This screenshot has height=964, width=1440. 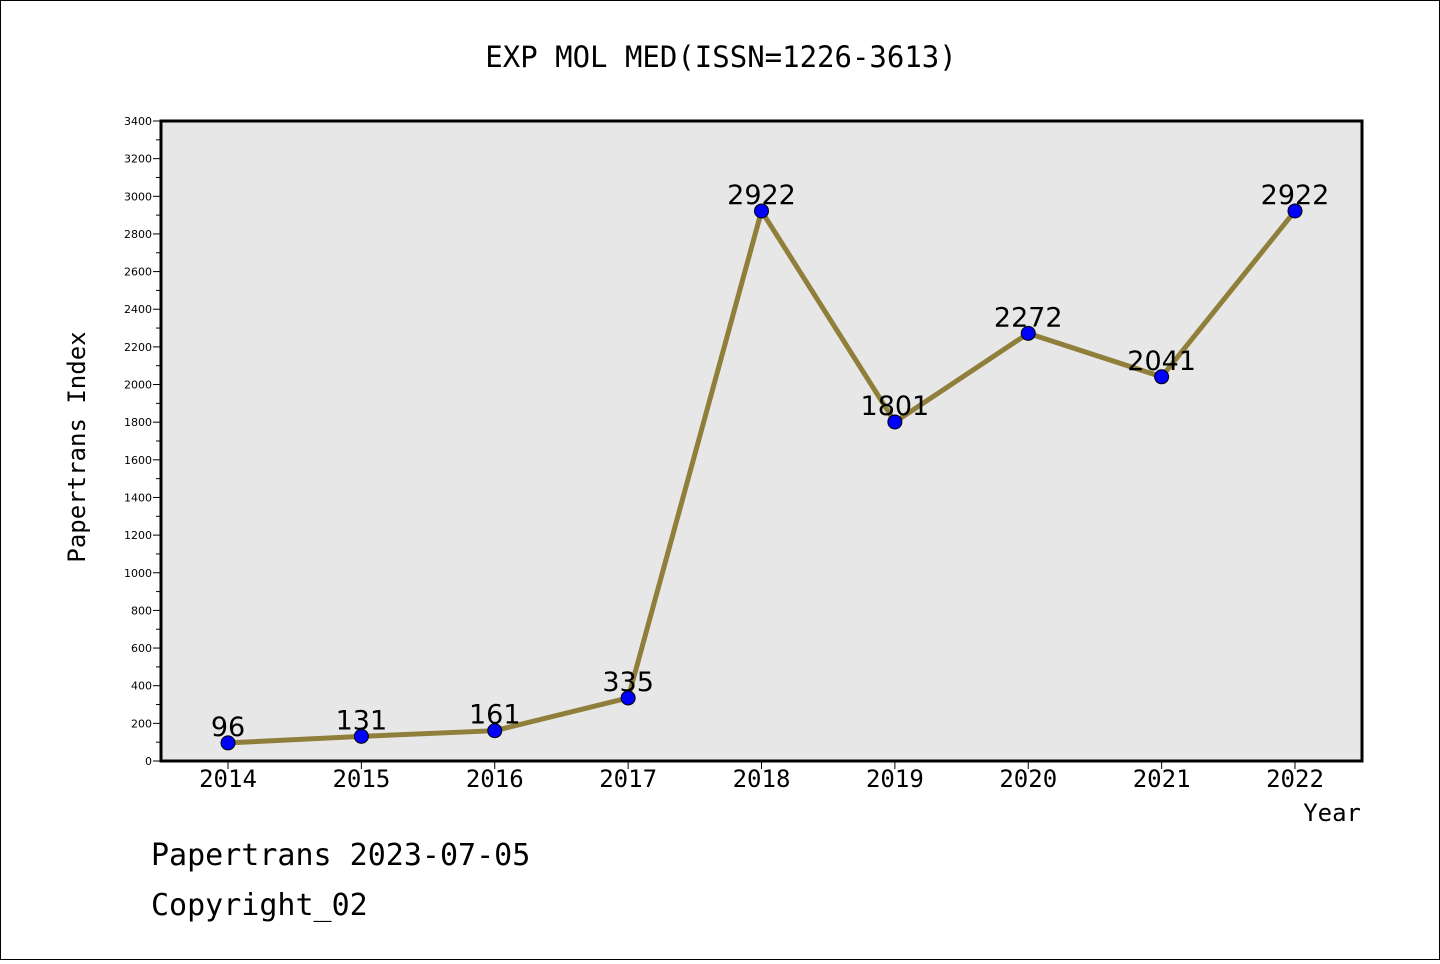 What do you see at coordinates (228, 779) in the screenshot?
I see `x-tick-label-2014: 2014` at bounding box center [228, 779].